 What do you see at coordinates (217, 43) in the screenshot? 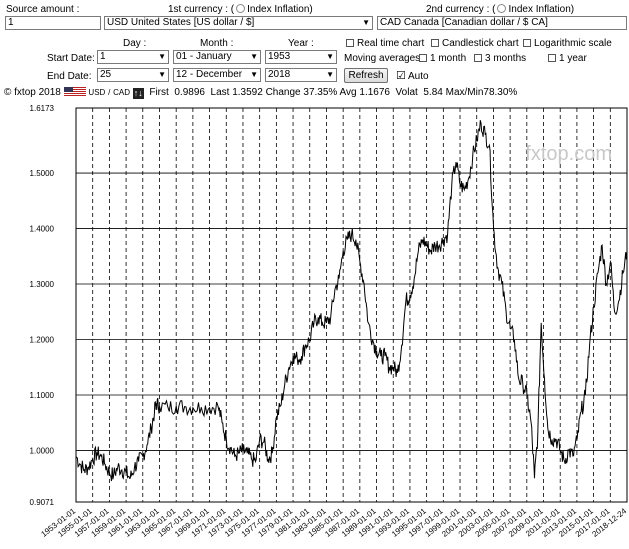
I see `month-label: Month :` at bounding box center [217, 43].